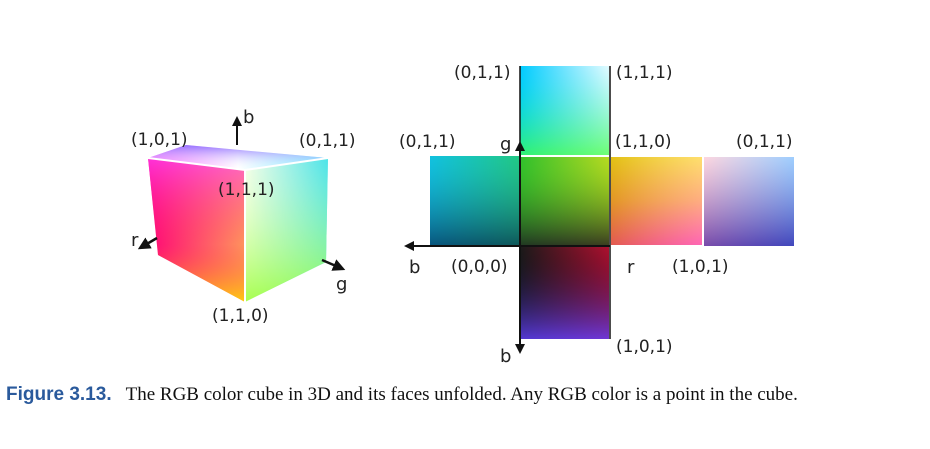  I want to click on unfolded-axis-r-label: r, so click(631, 267).